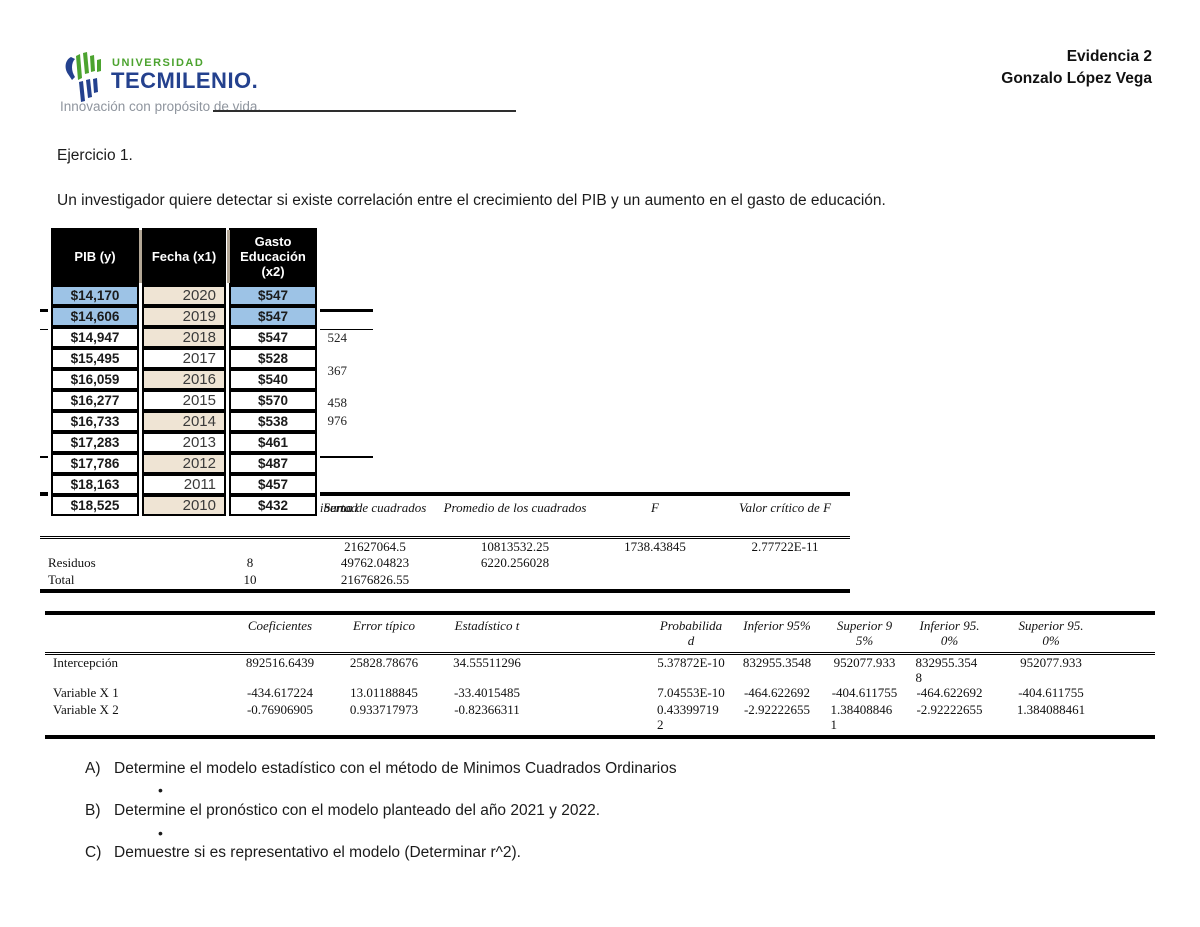 The image size is (1200, 927). What do you see at coordinates (515, 546) in the screenshot?
I see `anova-regression-pc: 10813532.25` at bounding box center [515, 546].